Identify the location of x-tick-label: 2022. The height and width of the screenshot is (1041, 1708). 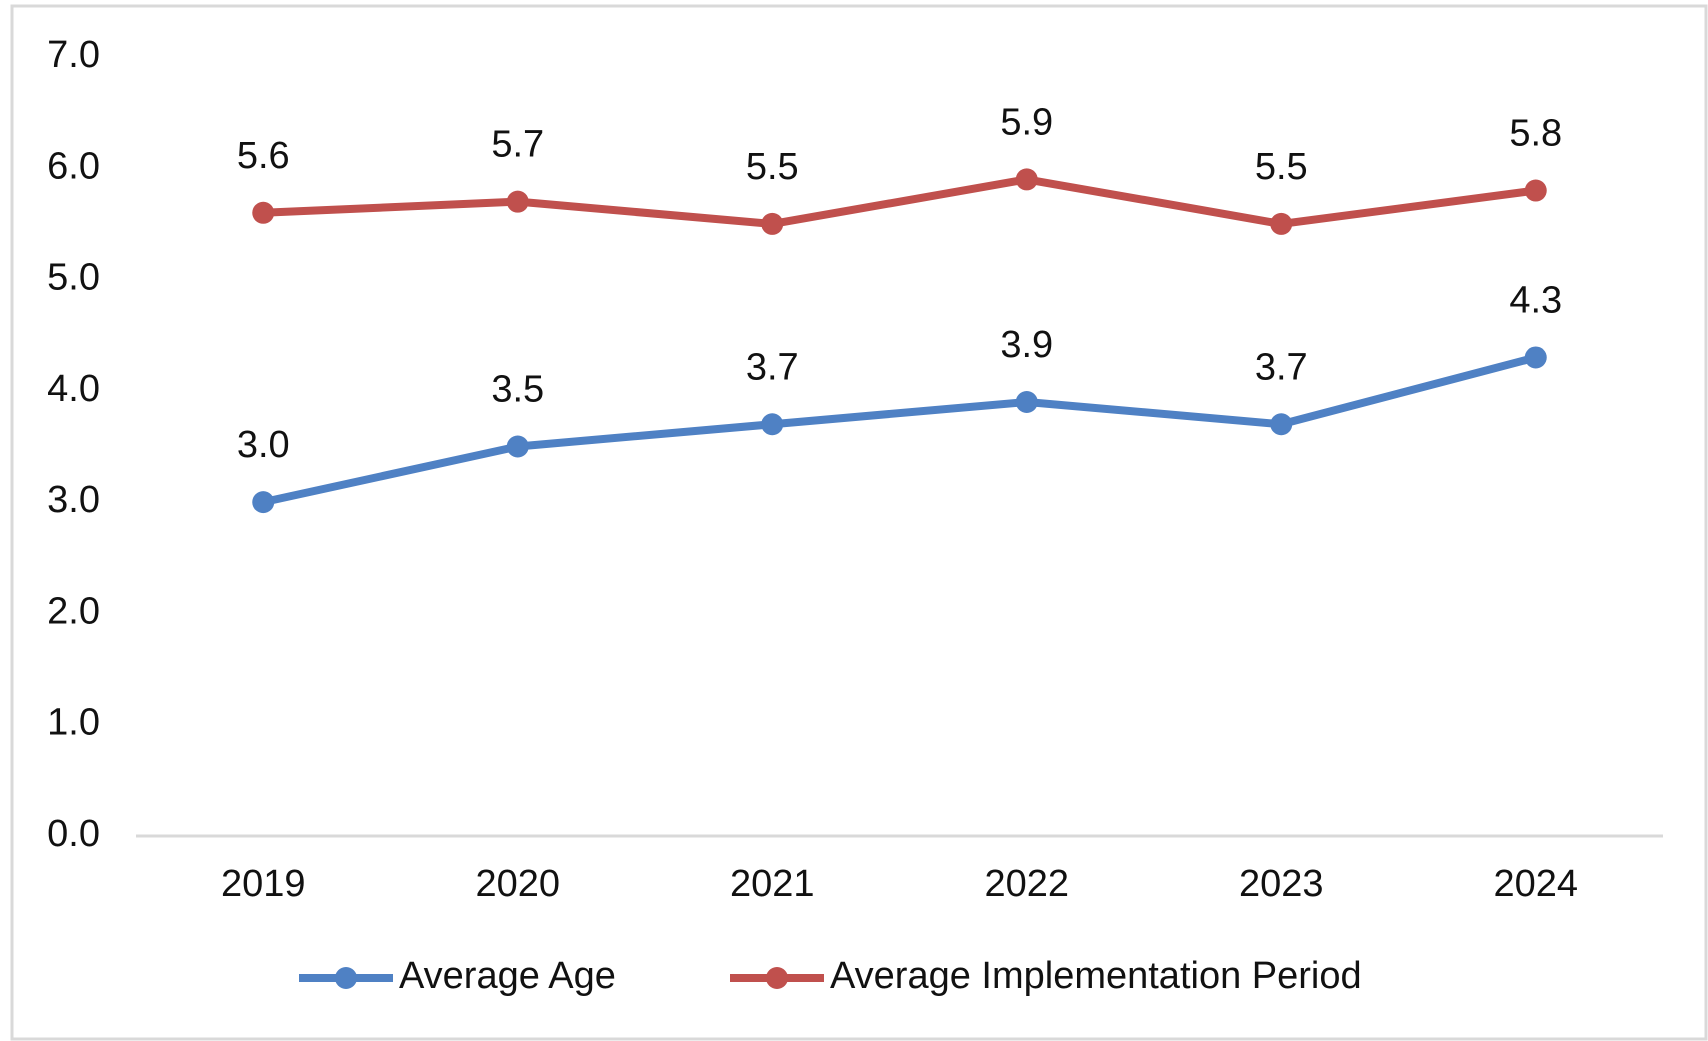
(1026, 884).